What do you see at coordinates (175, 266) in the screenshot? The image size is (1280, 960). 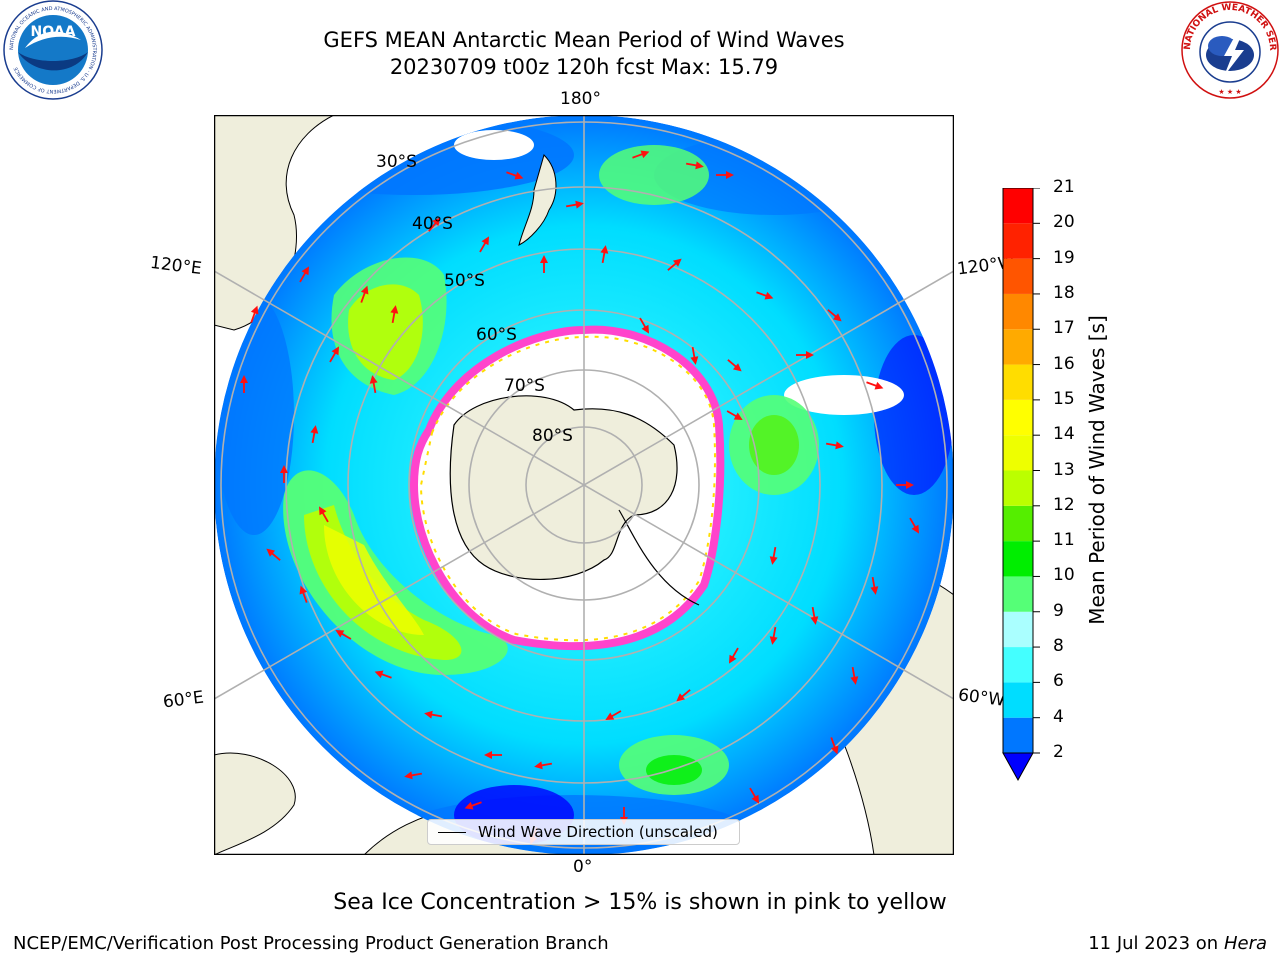 I see `lon-label-120e: 120°E` at bounding box center [175, 266].